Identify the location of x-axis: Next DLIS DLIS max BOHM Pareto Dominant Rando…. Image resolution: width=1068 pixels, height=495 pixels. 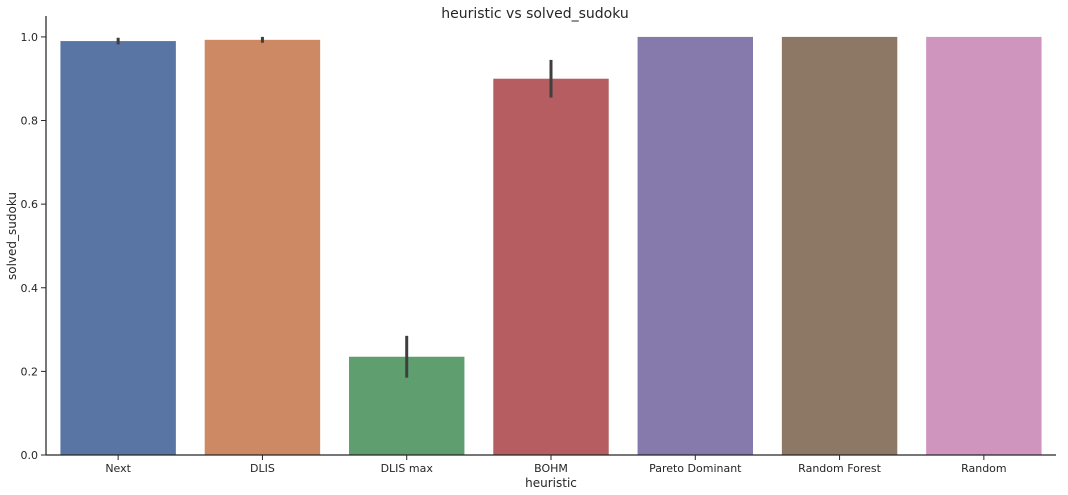
(556, 465).